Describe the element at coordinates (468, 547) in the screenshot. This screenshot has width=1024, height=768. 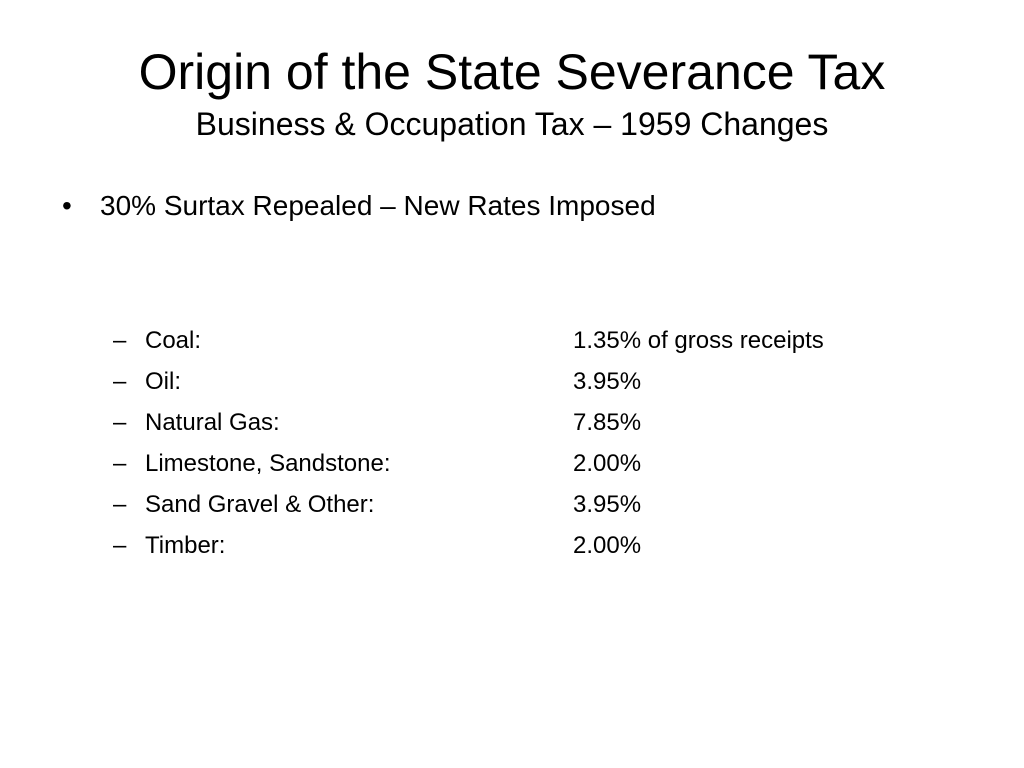
I see `rate-row-timber: – Timber: 2.00%` at that location.